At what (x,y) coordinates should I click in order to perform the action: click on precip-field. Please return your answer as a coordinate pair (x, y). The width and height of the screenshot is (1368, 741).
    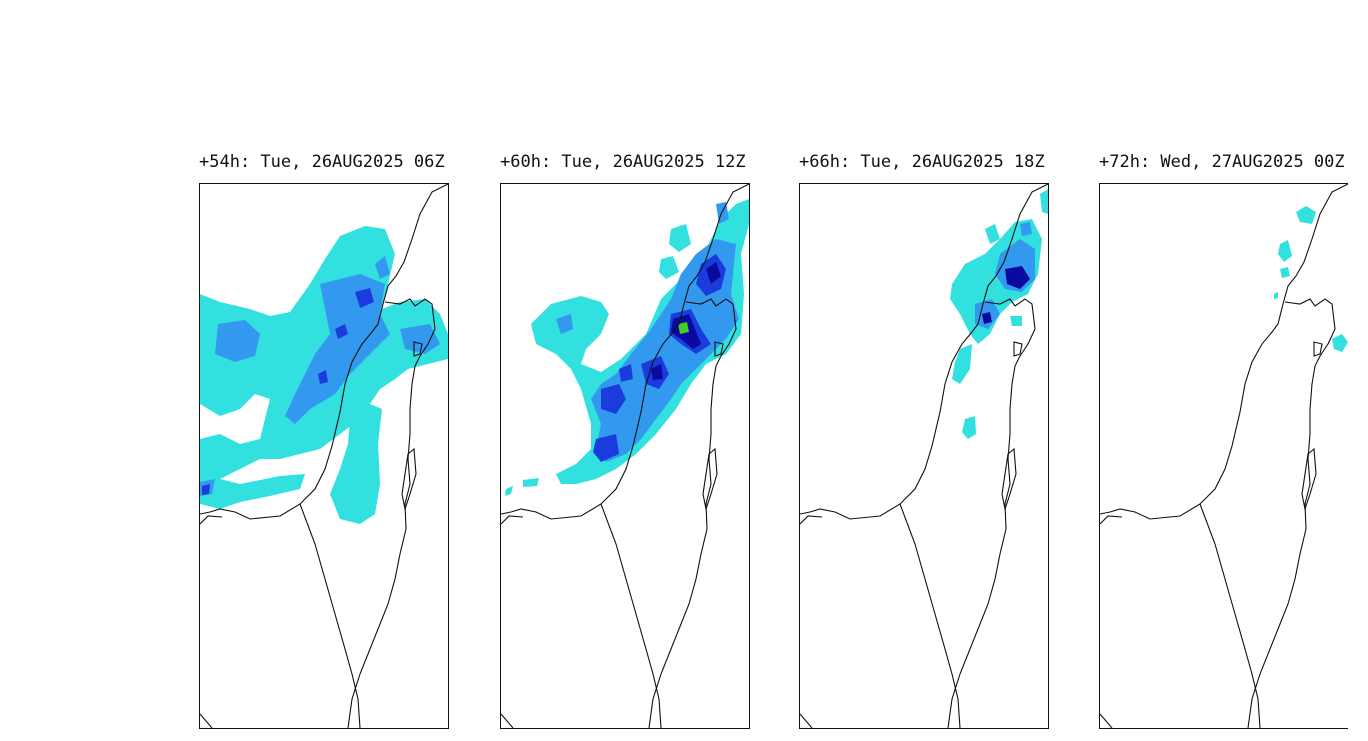
    Looking at the image, I should click on (1311, 279).